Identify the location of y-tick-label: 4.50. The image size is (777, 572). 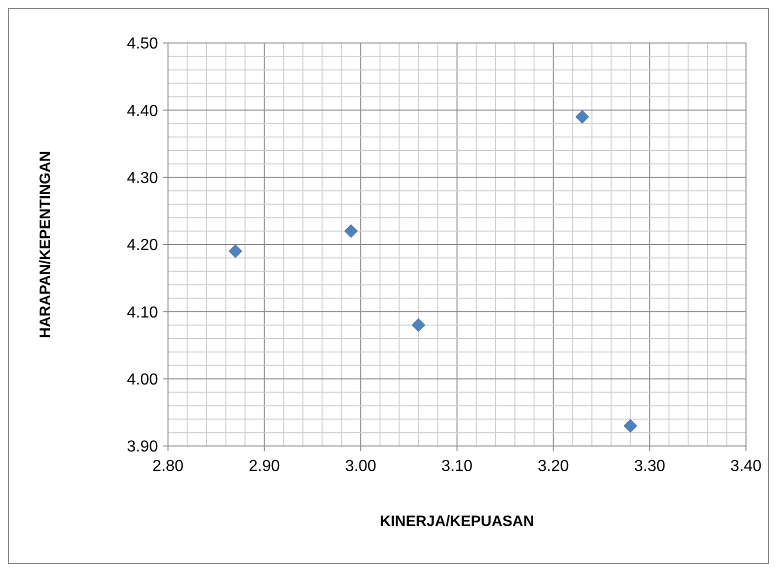
(142, 44).